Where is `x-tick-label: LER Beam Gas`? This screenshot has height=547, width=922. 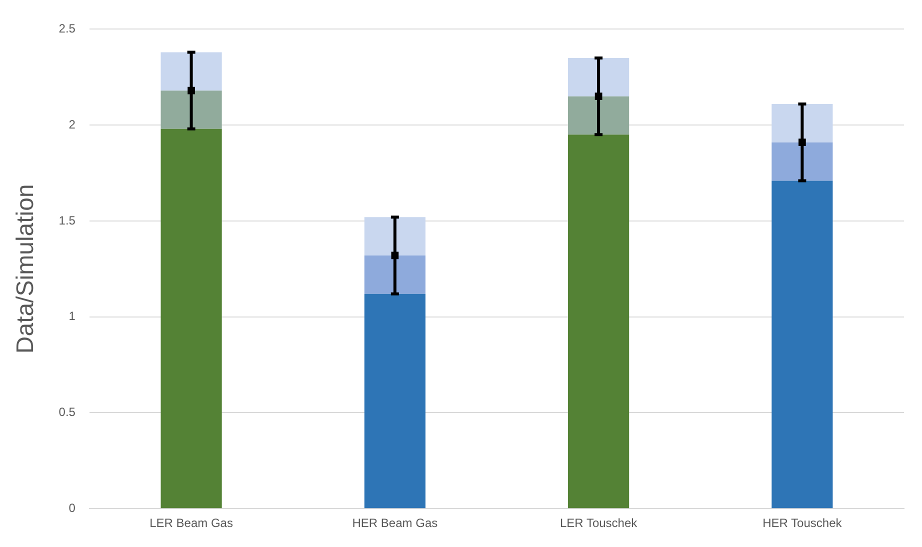 x-tick-label: LER Beam Gas is located at coordinates (191, 523).